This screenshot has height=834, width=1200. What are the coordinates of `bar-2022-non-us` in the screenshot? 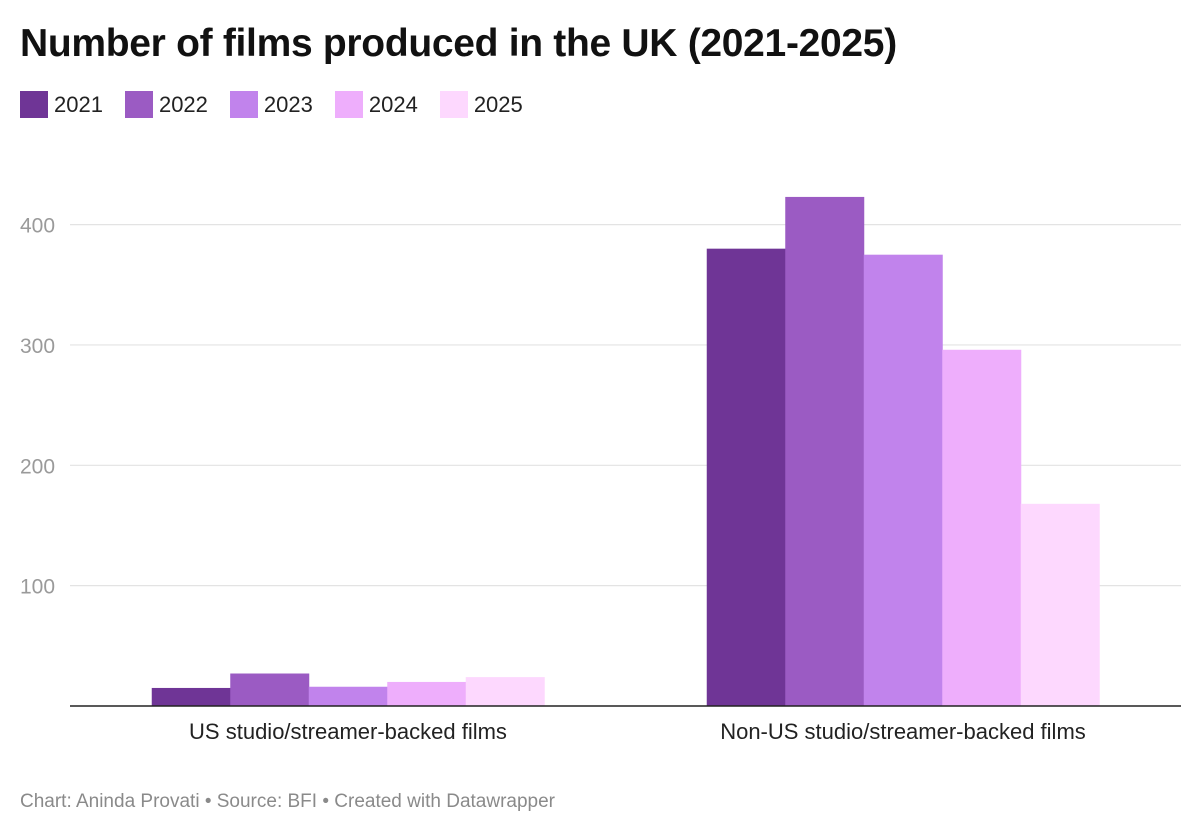 It's located at (825, 451).